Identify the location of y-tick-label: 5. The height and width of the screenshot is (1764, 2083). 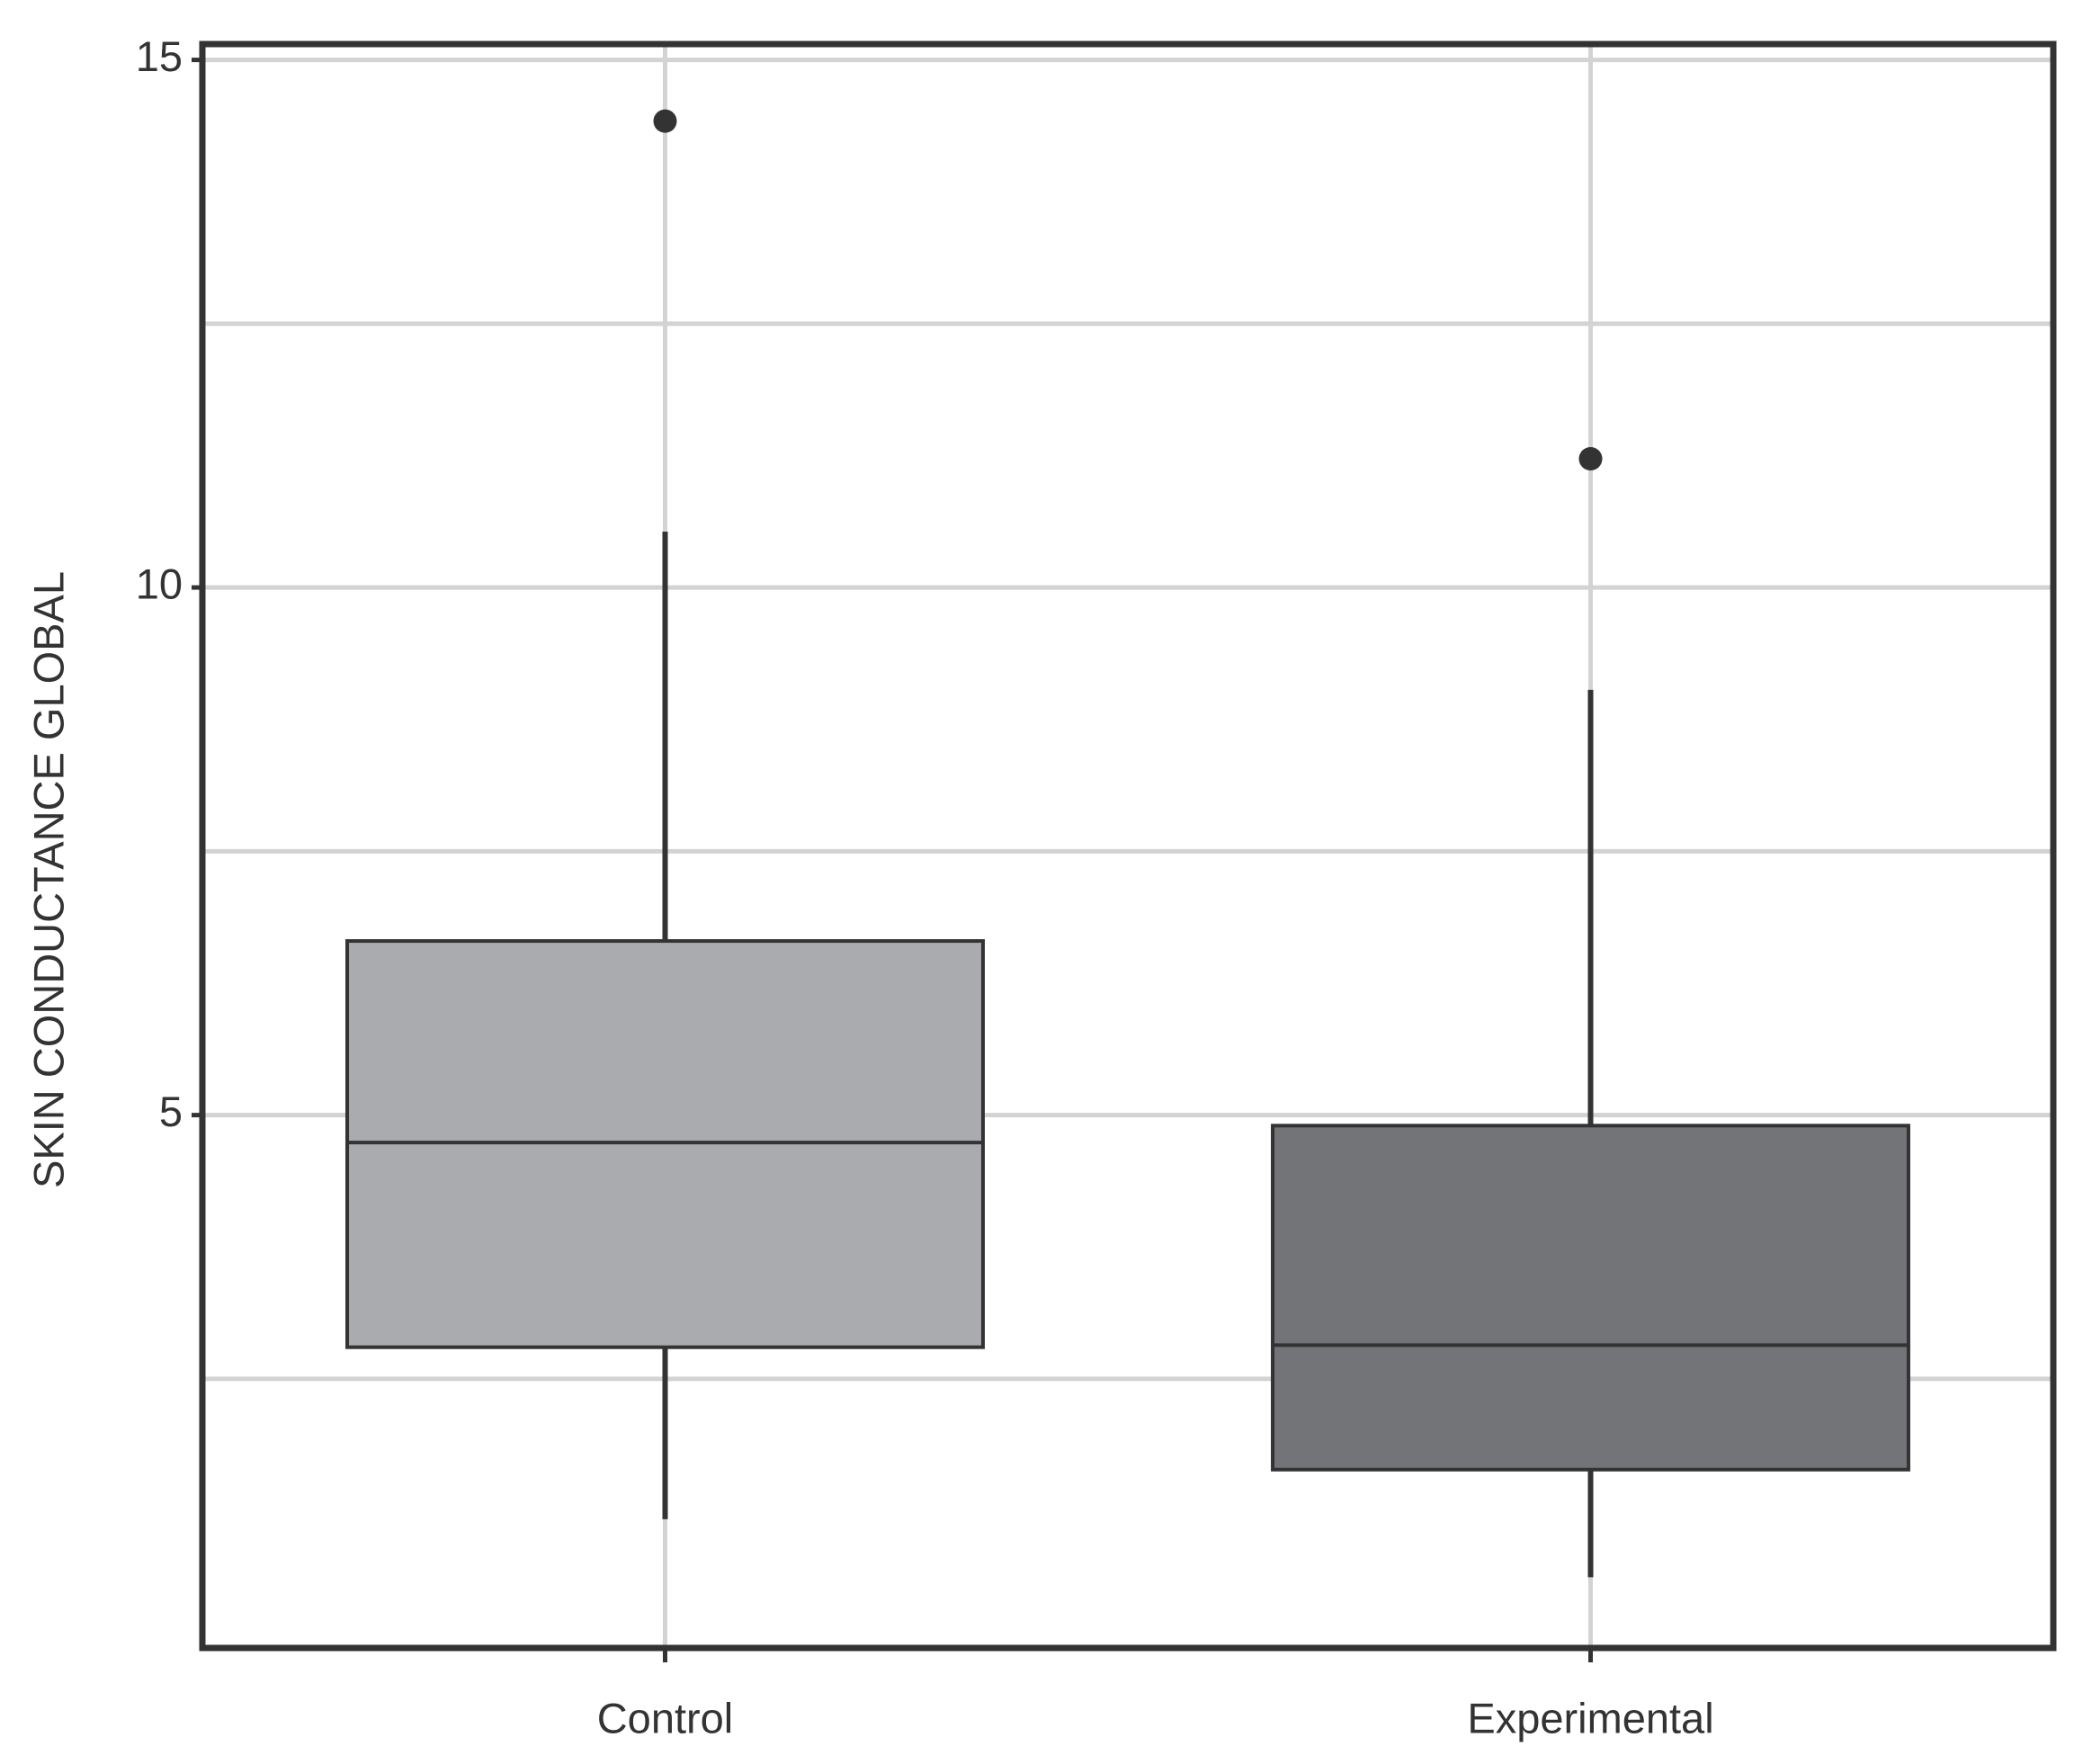
(171, 1111).